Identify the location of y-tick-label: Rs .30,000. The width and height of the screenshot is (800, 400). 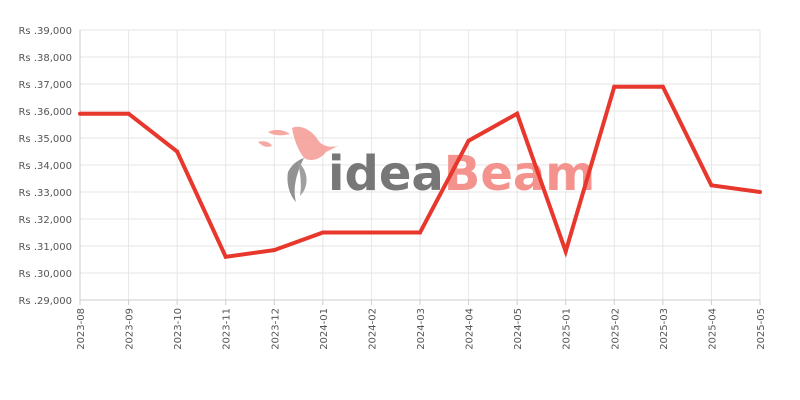
(45, 274).